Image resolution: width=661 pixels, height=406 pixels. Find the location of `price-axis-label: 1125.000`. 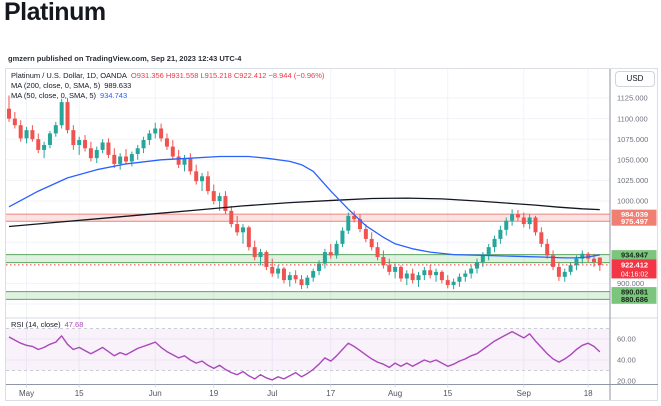

price-axis-label: 1125.000 is located at coordinates (632, 98).